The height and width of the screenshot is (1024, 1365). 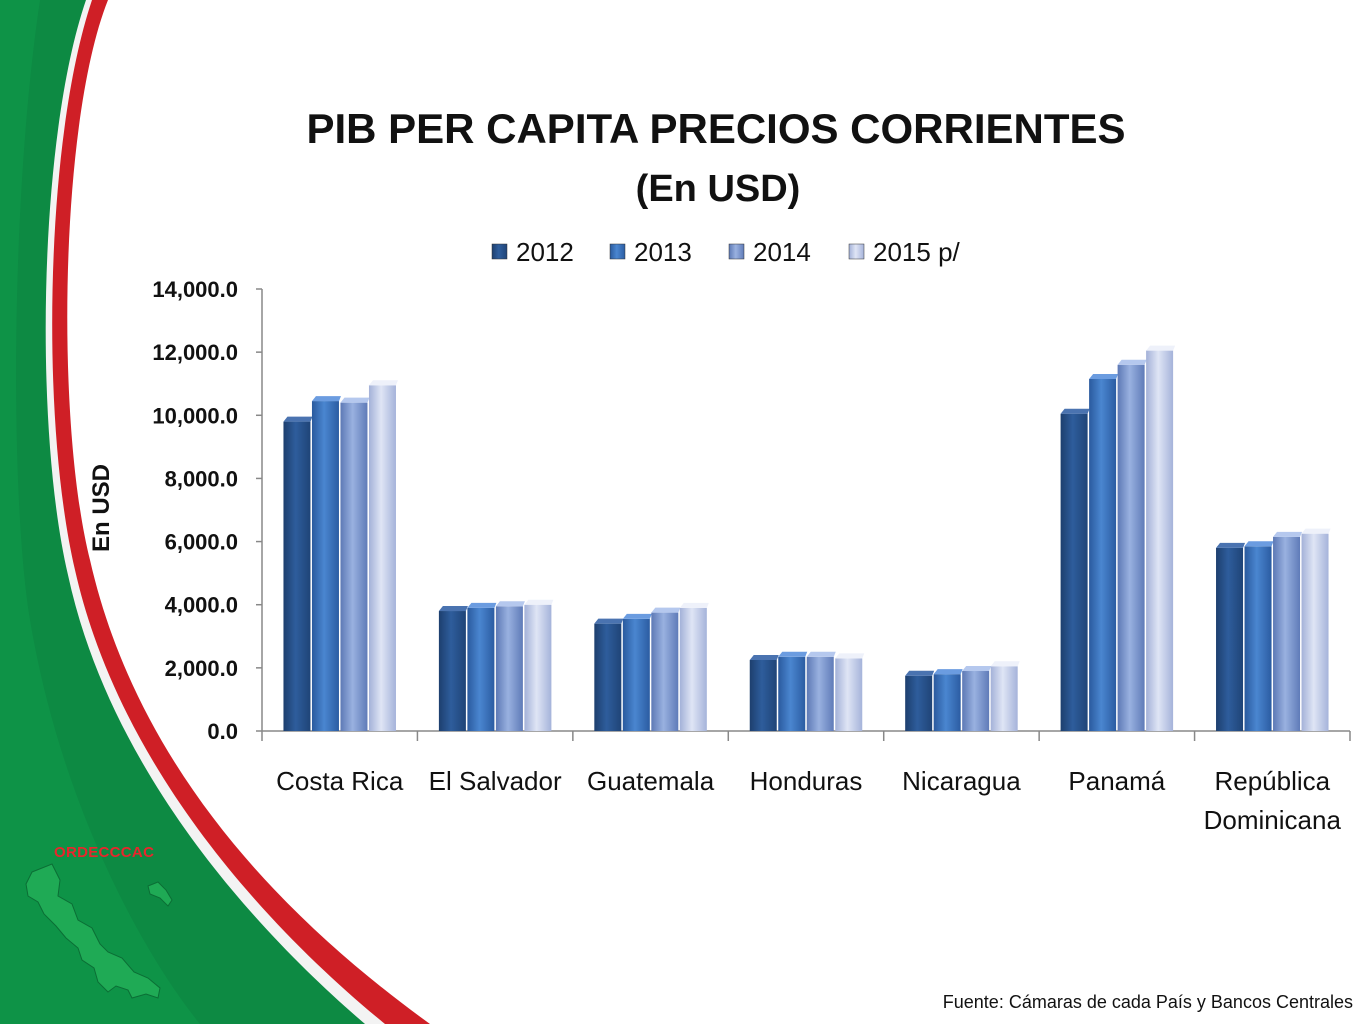 I want to click on y-tick-label: 10,000.0, so click(x=195, y=415).